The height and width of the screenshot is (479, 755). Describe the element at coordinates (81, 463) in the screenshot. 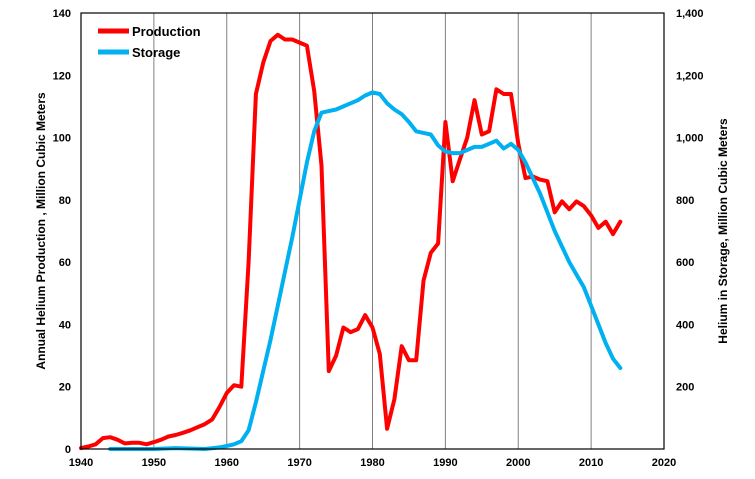

I see `x-tick-label-1940: 1940` at that location.